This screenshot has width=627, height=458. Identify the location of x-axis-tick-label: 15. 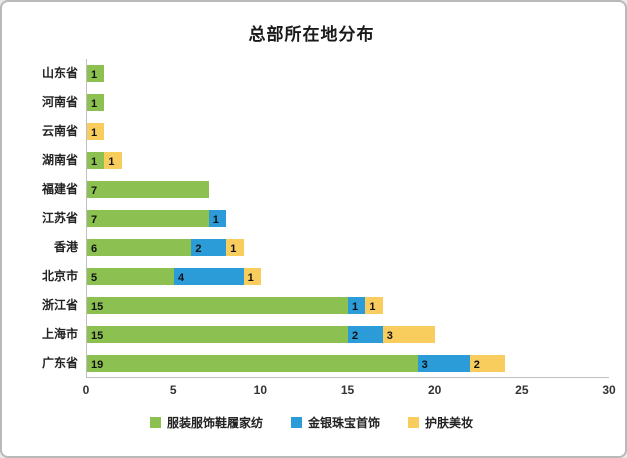
(347, 390).